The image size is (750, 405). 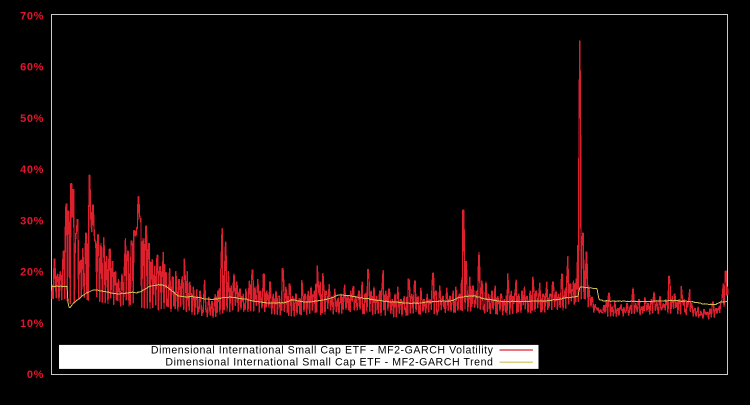 I want to click on svg-text: 50%, so click(x=32, y=119).